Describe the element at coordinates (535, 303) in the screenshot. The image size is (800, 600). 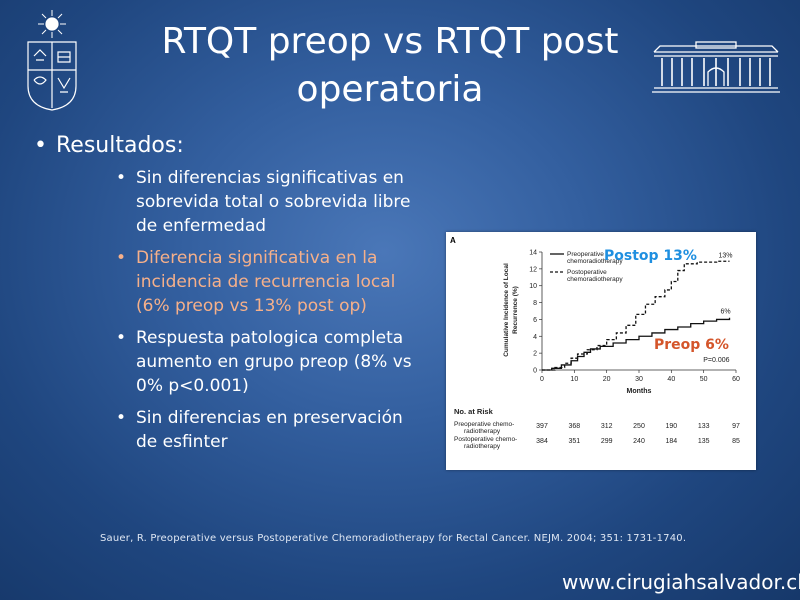
I see `y-tick-label: 8` at that location.